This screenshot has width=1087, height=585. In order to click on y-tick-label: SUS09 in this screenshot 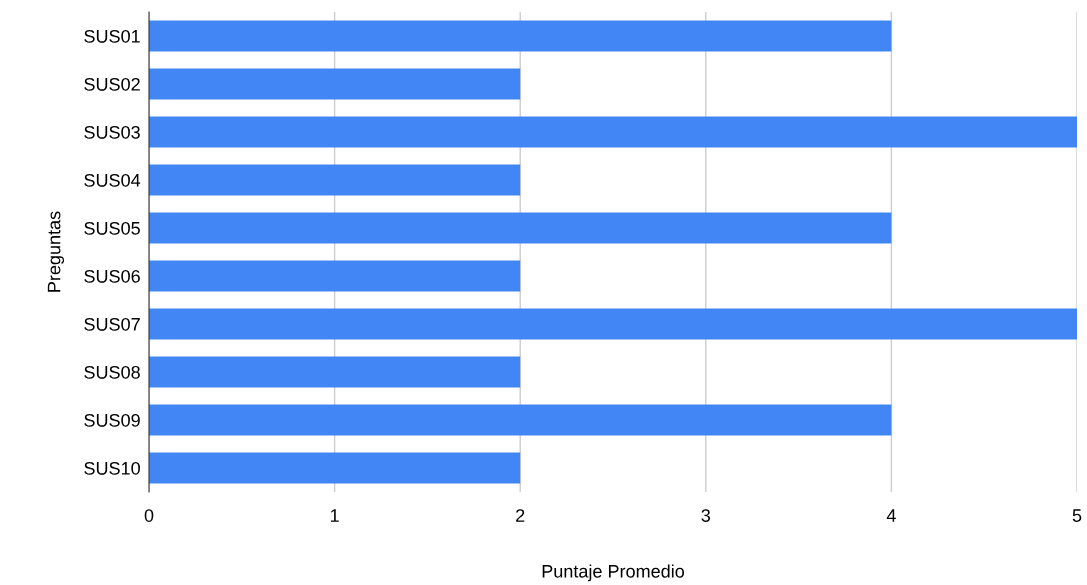, I will do `click(112, 420)`.